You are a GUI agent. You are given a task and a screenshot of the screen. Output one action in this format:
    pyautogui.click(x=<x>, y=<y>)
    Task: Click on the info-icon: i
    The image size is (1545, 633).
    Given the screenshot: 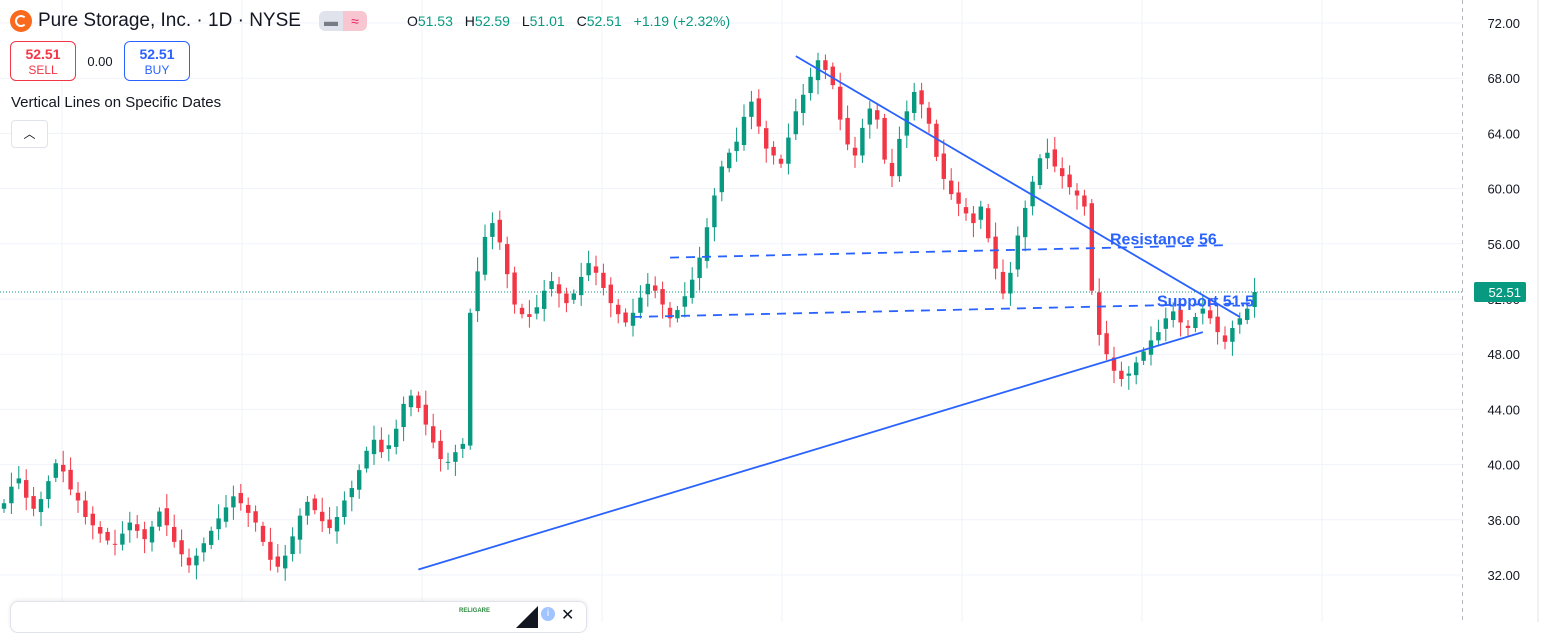 What is the action you would take?
    pyautogui.click(x=548, y=614)
    